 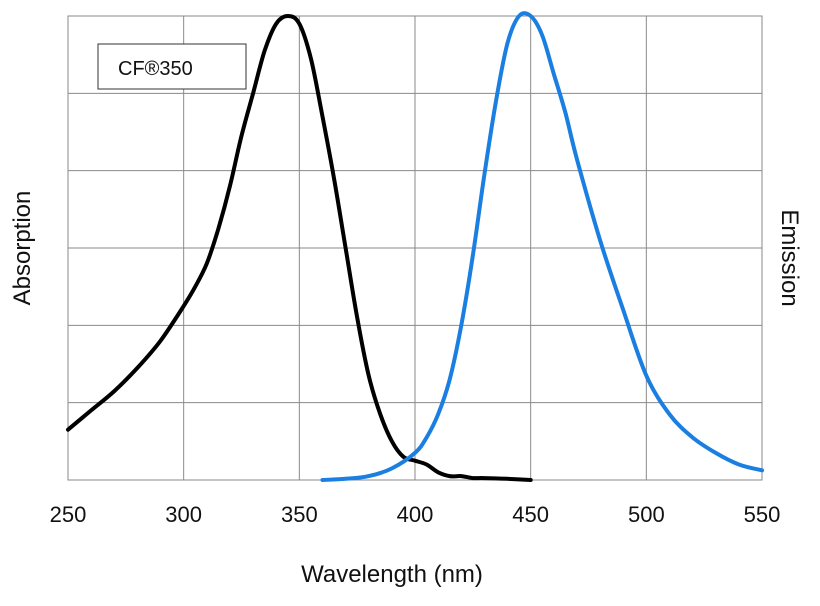 I want to click on x-tick-label: 400, so click(x=415, y=514).